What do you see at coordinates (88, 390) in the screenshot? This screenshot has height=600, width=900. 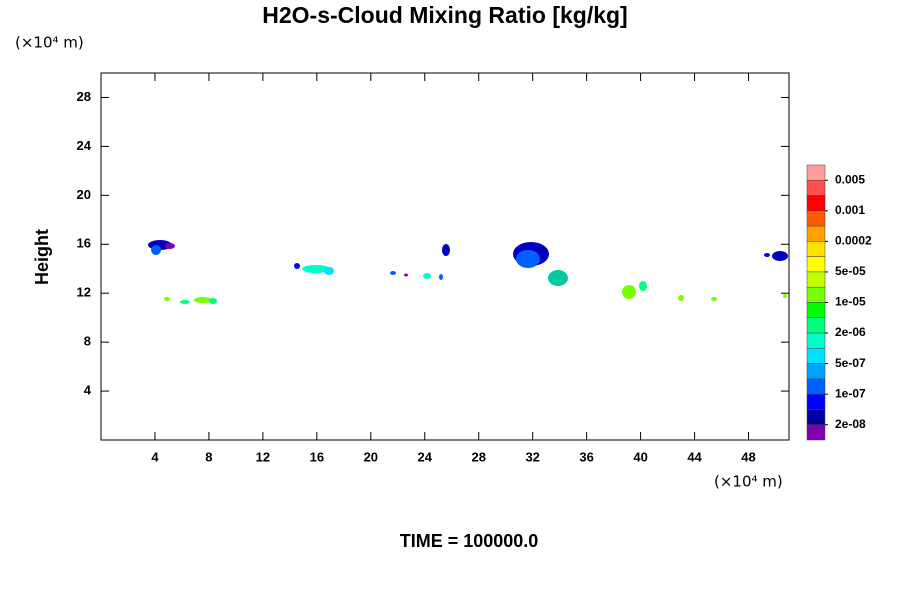 I see `y-tick-label: 4` at bounding box center [88, 390].